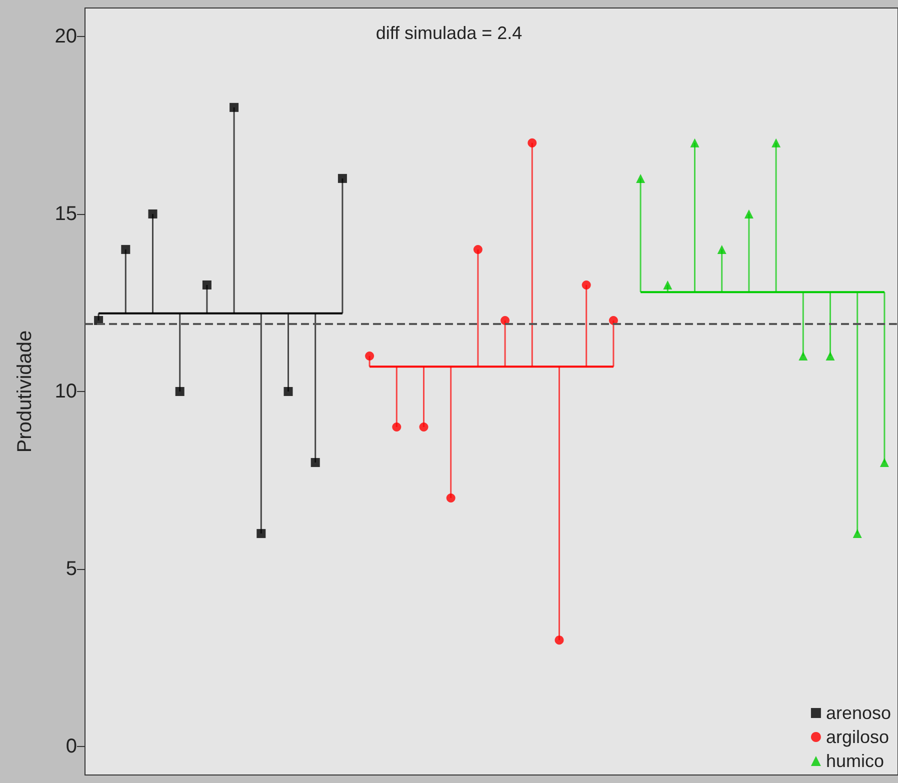 This screenshot has width=898, height=783. I want to click on y-tick-label: 10, so click(65, 391).